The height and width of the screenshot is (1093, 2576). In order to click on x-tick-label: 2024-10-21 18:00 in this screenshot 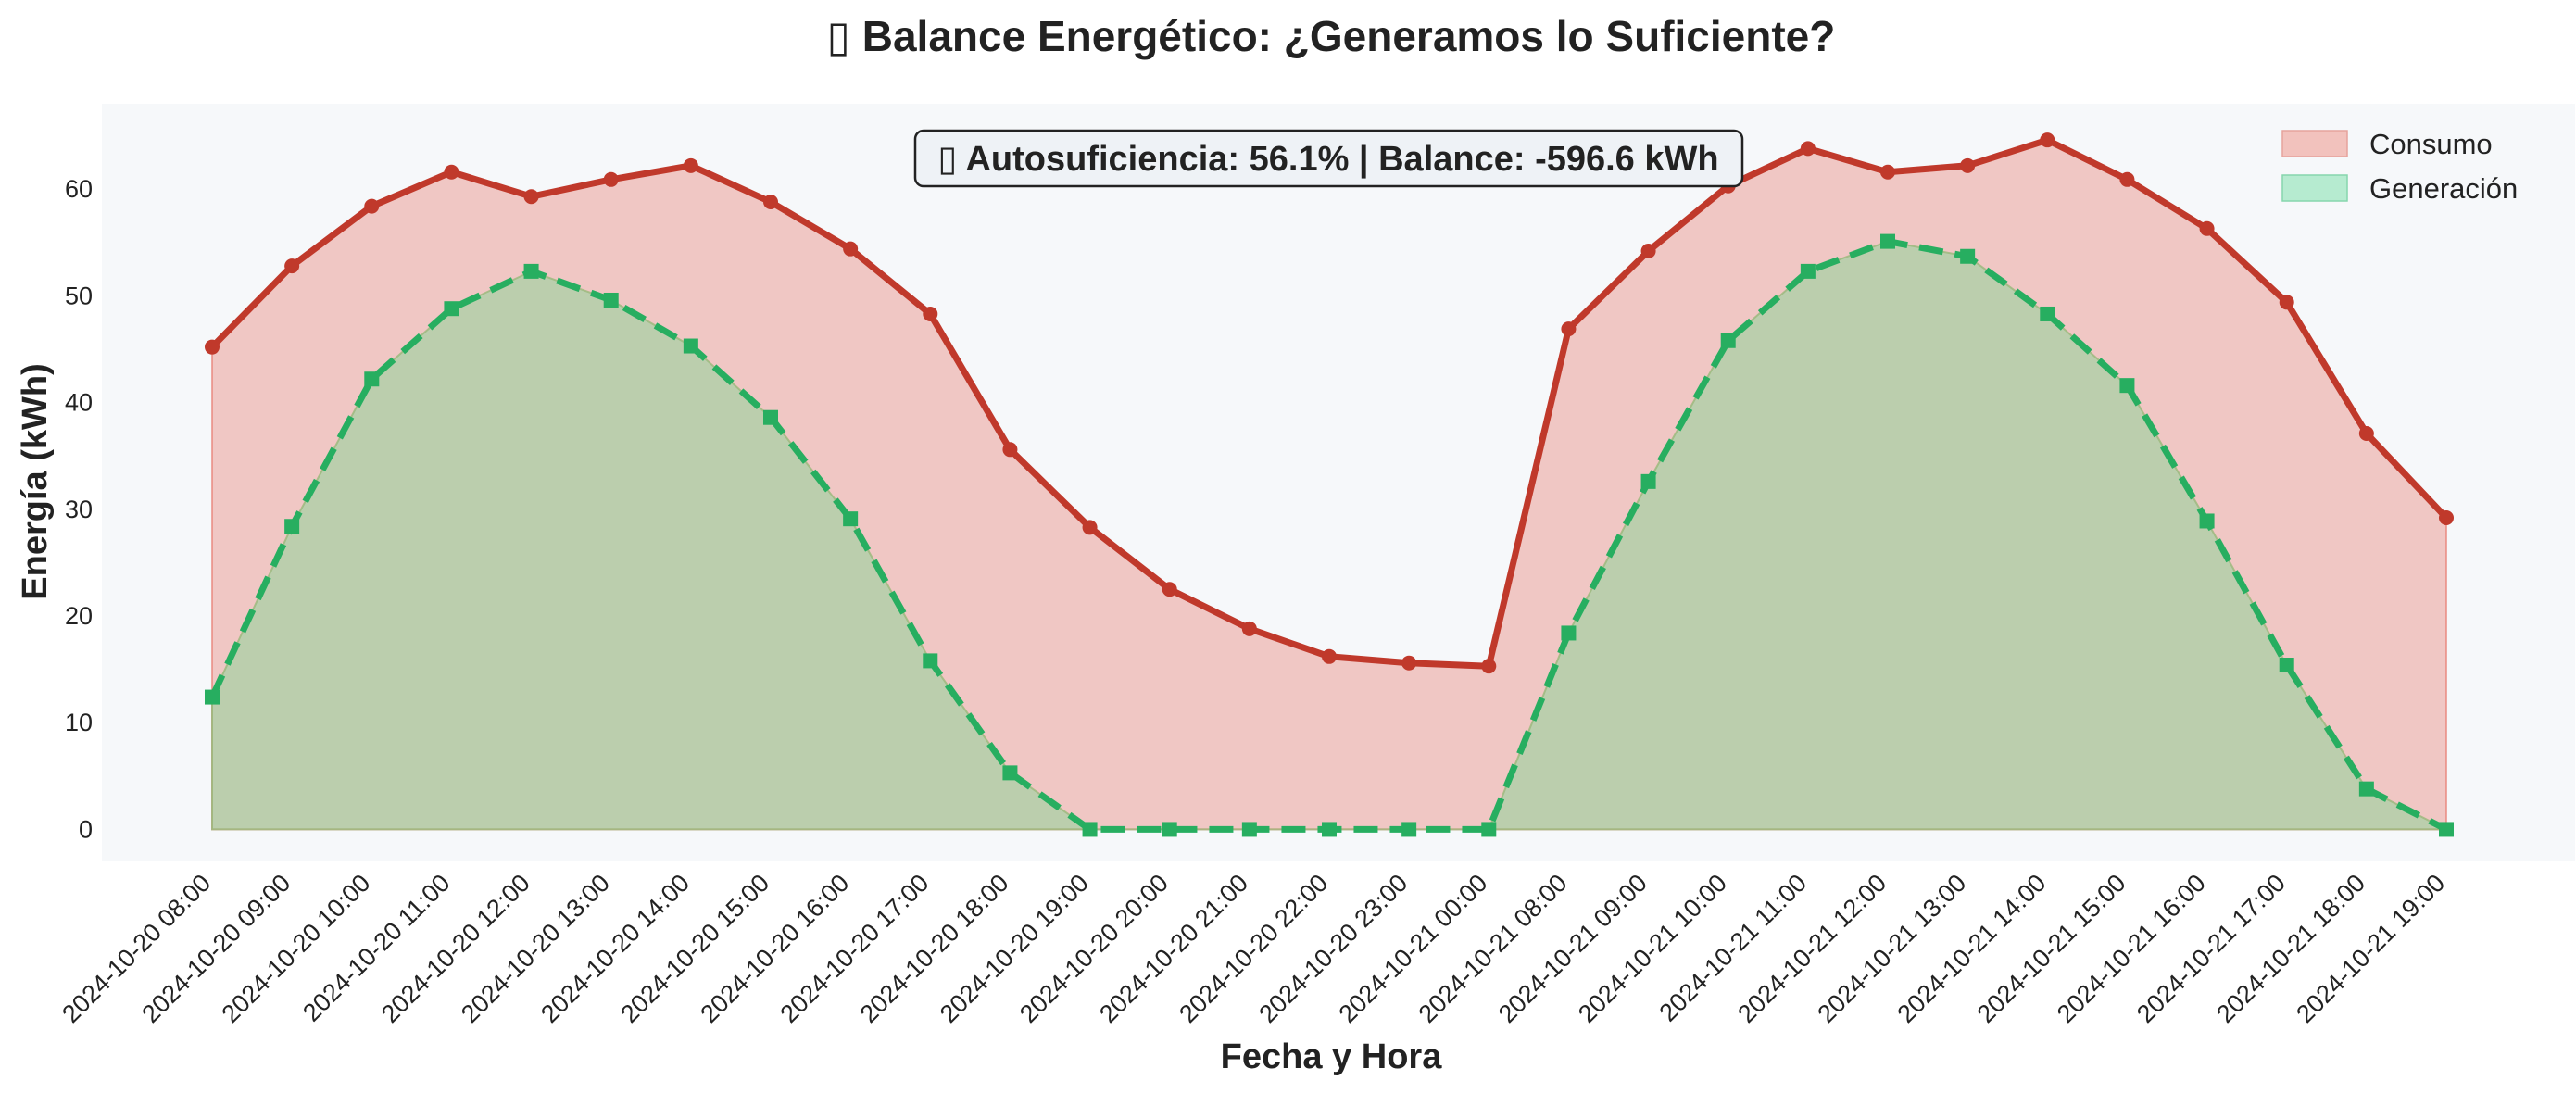, I will do `click(2290, 948)`.